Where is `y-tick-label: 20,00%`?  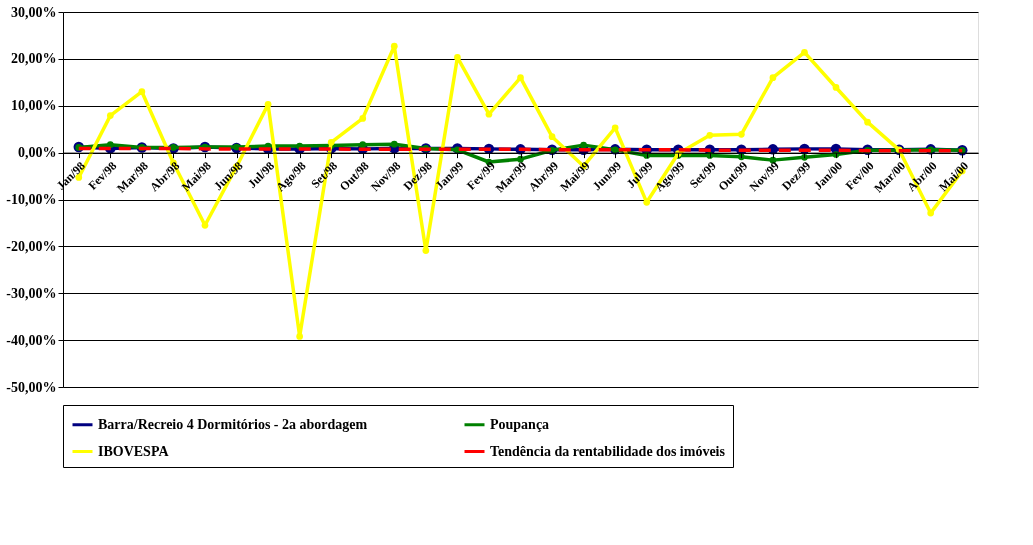
y-tick-label: 20,00% is located at coordinates (34, 59).